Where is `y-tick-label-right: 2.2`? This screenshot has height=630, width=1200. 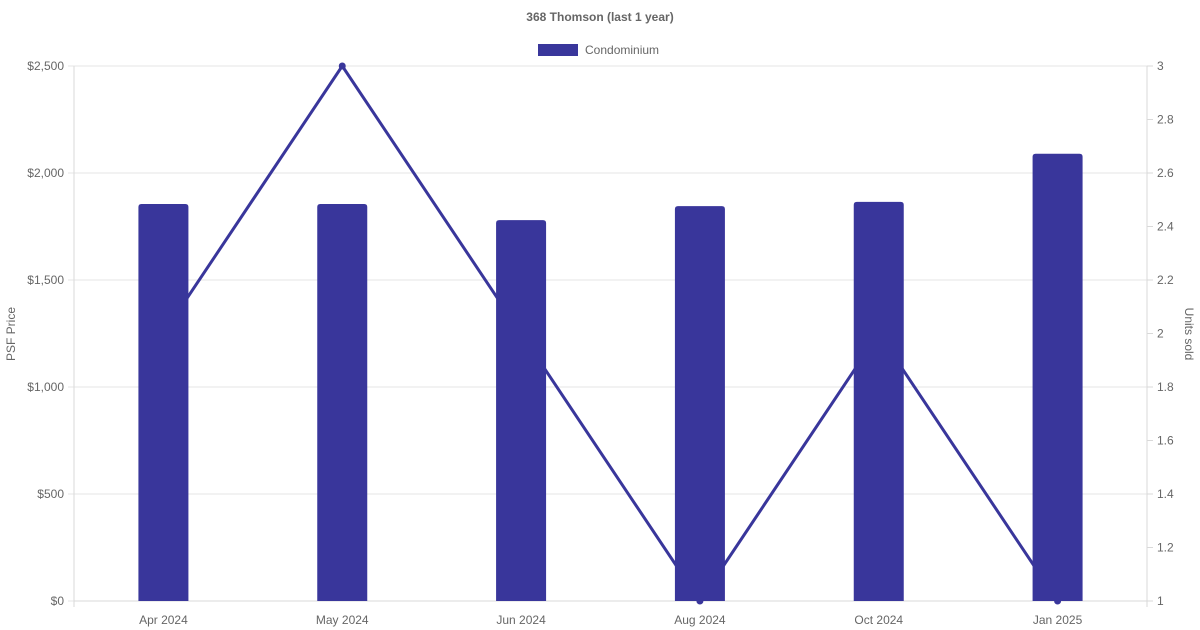
y-tick-label-right: 2.2 is located at coordinates (1165, 280).